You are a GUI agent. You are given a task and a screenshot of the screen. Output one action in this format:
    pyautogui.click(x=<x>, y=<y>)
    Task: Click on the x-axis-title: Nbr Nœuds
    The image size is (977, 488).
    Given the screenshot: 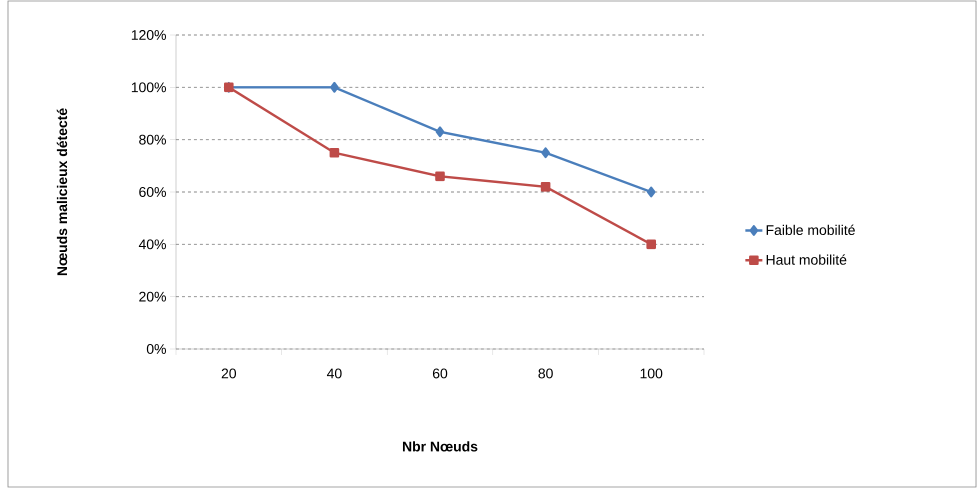 What is the action you would take?
    pyautogui.click(x=440, y=446)
    